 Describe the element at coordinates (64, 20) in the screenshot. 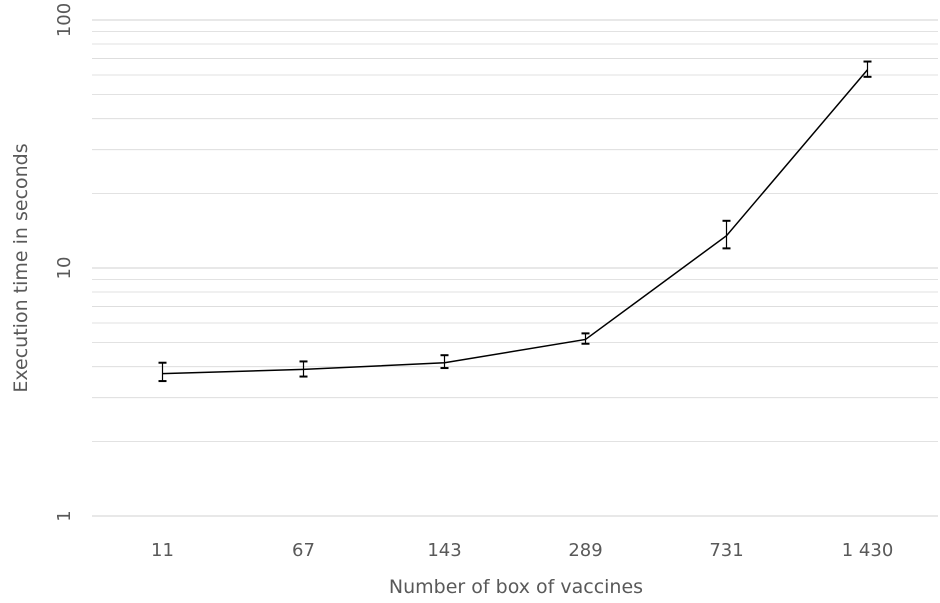

I see `y-tick-label: 100` at that location.